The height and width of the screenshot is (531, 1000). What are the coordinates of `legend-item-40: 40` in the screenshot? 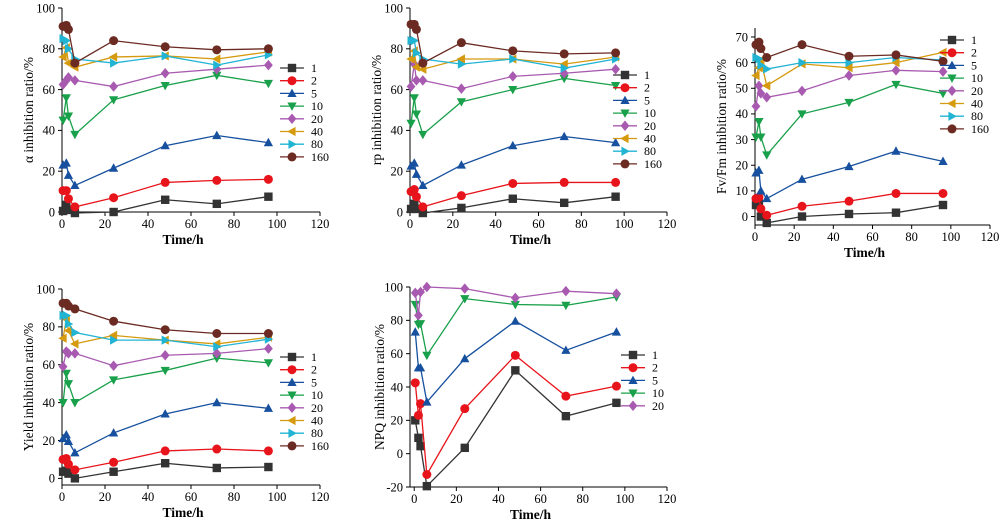 It's located at (301, 421).